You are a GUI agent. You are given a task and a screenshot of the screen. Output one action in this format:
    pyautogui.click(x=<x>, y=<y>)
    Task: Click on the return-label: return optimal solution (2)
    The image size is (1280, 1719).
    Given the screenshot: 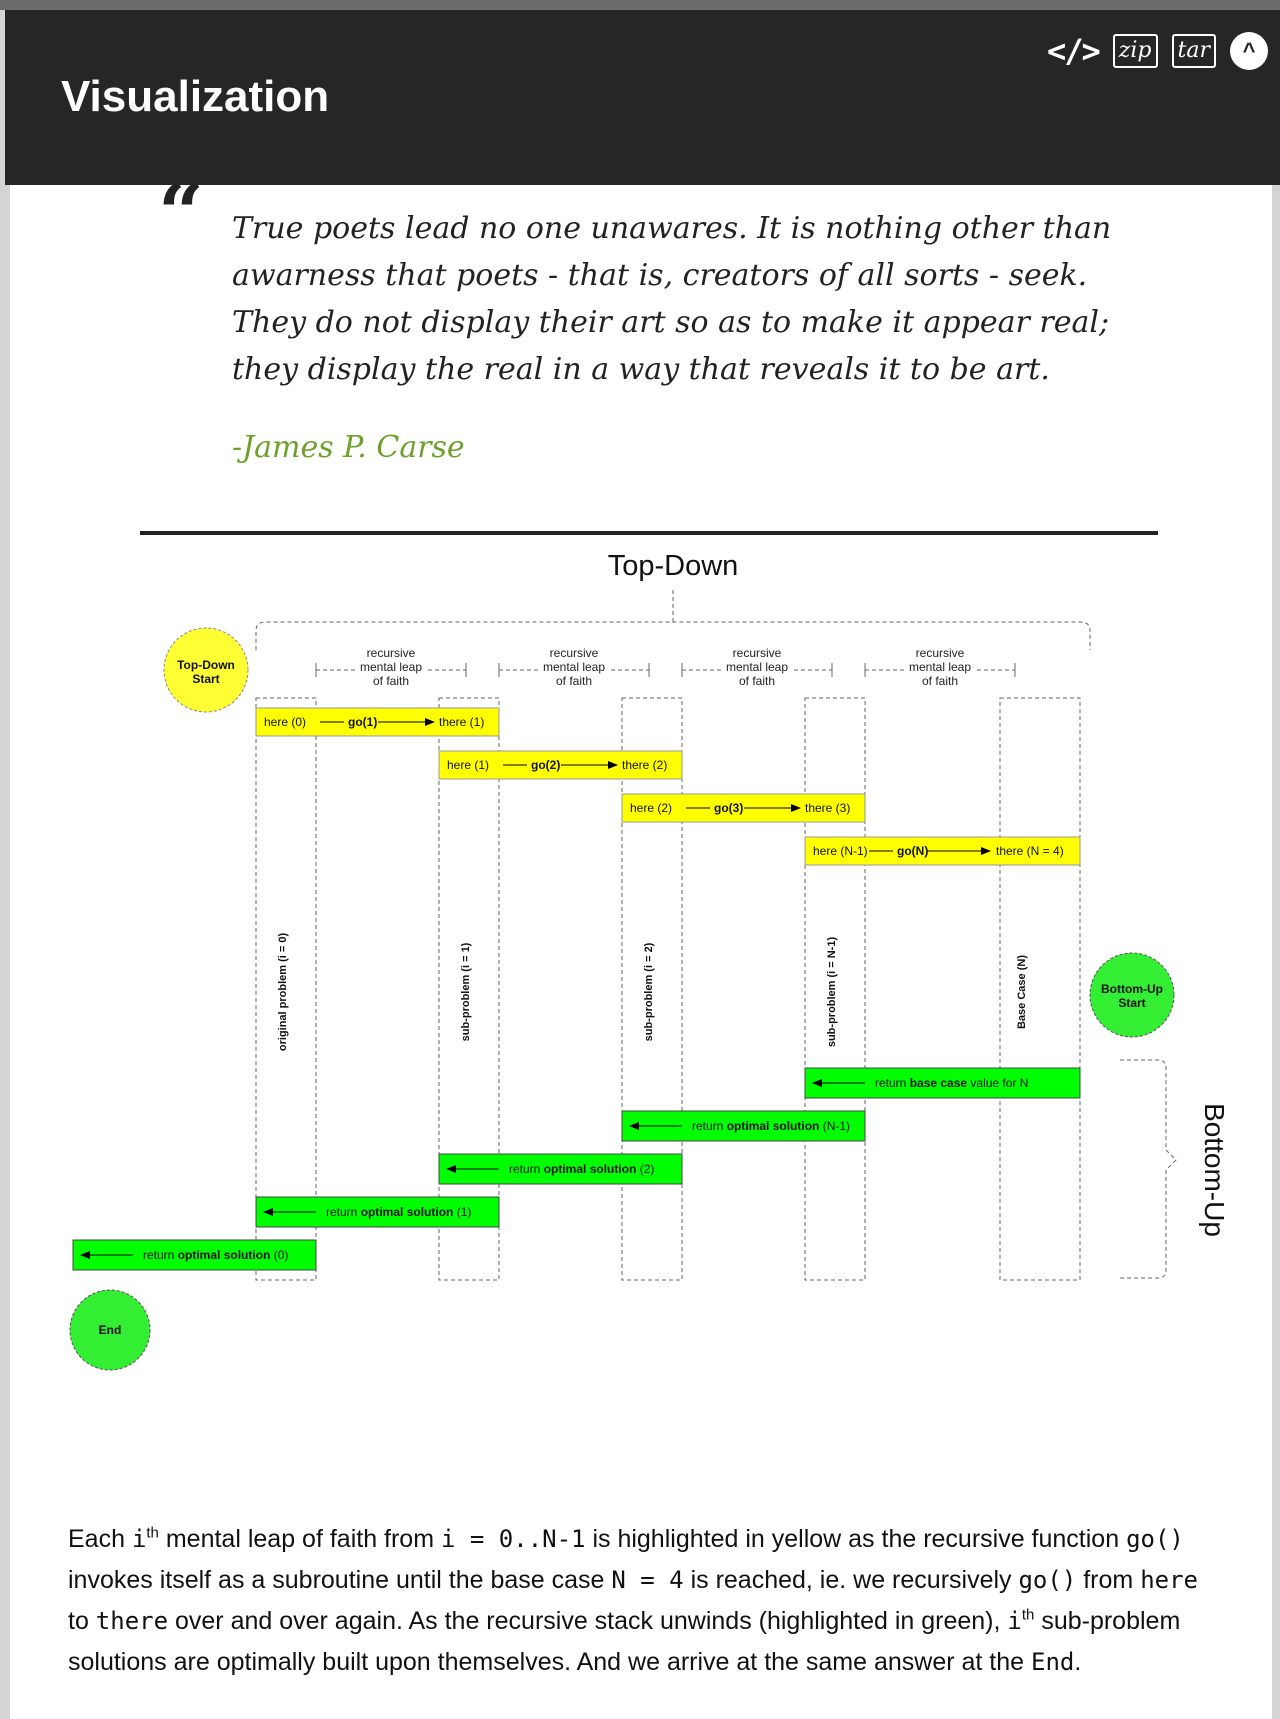 What is the action you would take?
    pyautogui.click(x=581, y=1169)
    